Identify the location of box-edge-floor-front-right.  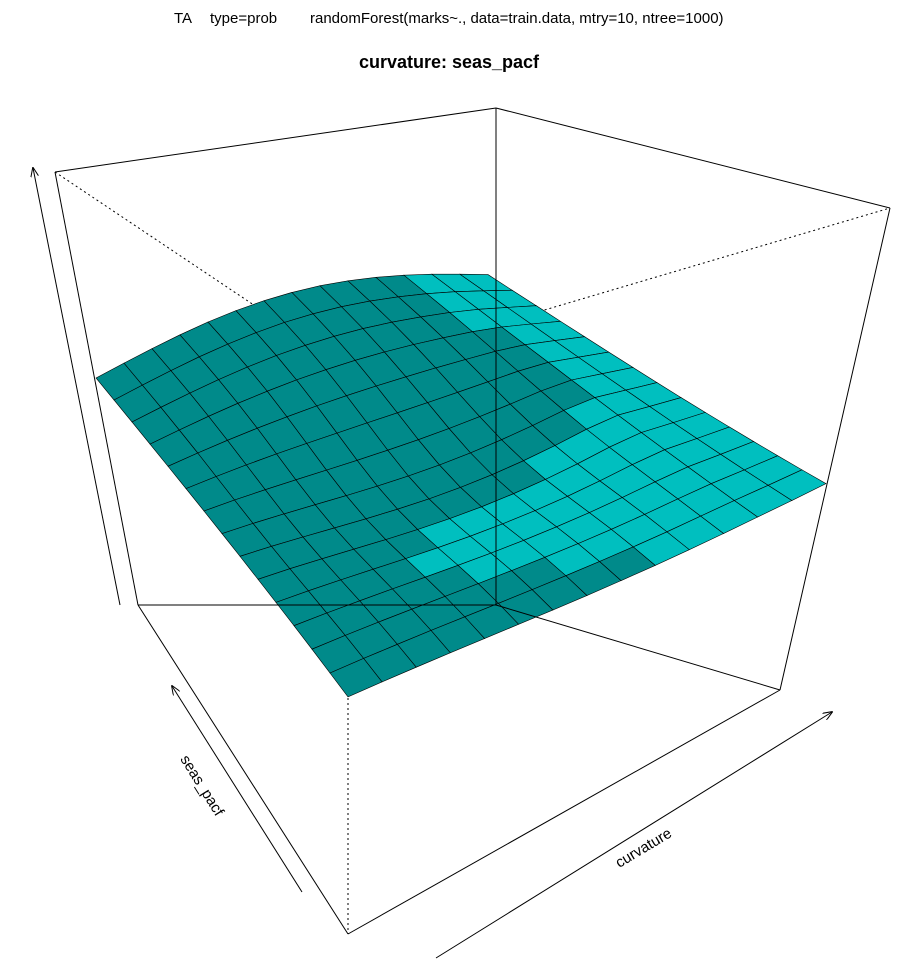
(564, 812).